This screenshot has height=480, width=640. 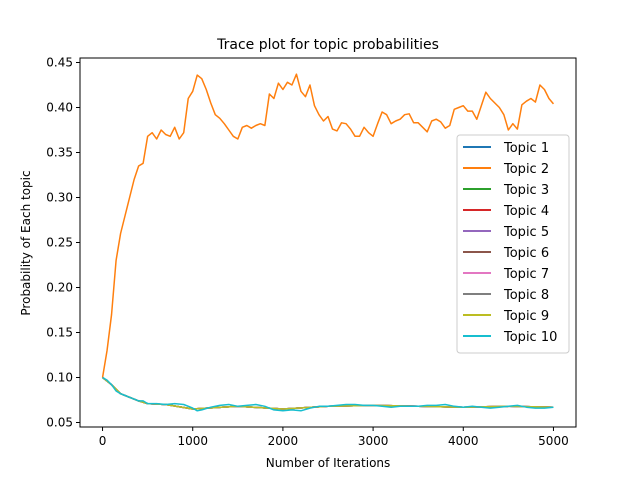 I want to click on x-tick-label: 1000, so click(x=192, y=441).